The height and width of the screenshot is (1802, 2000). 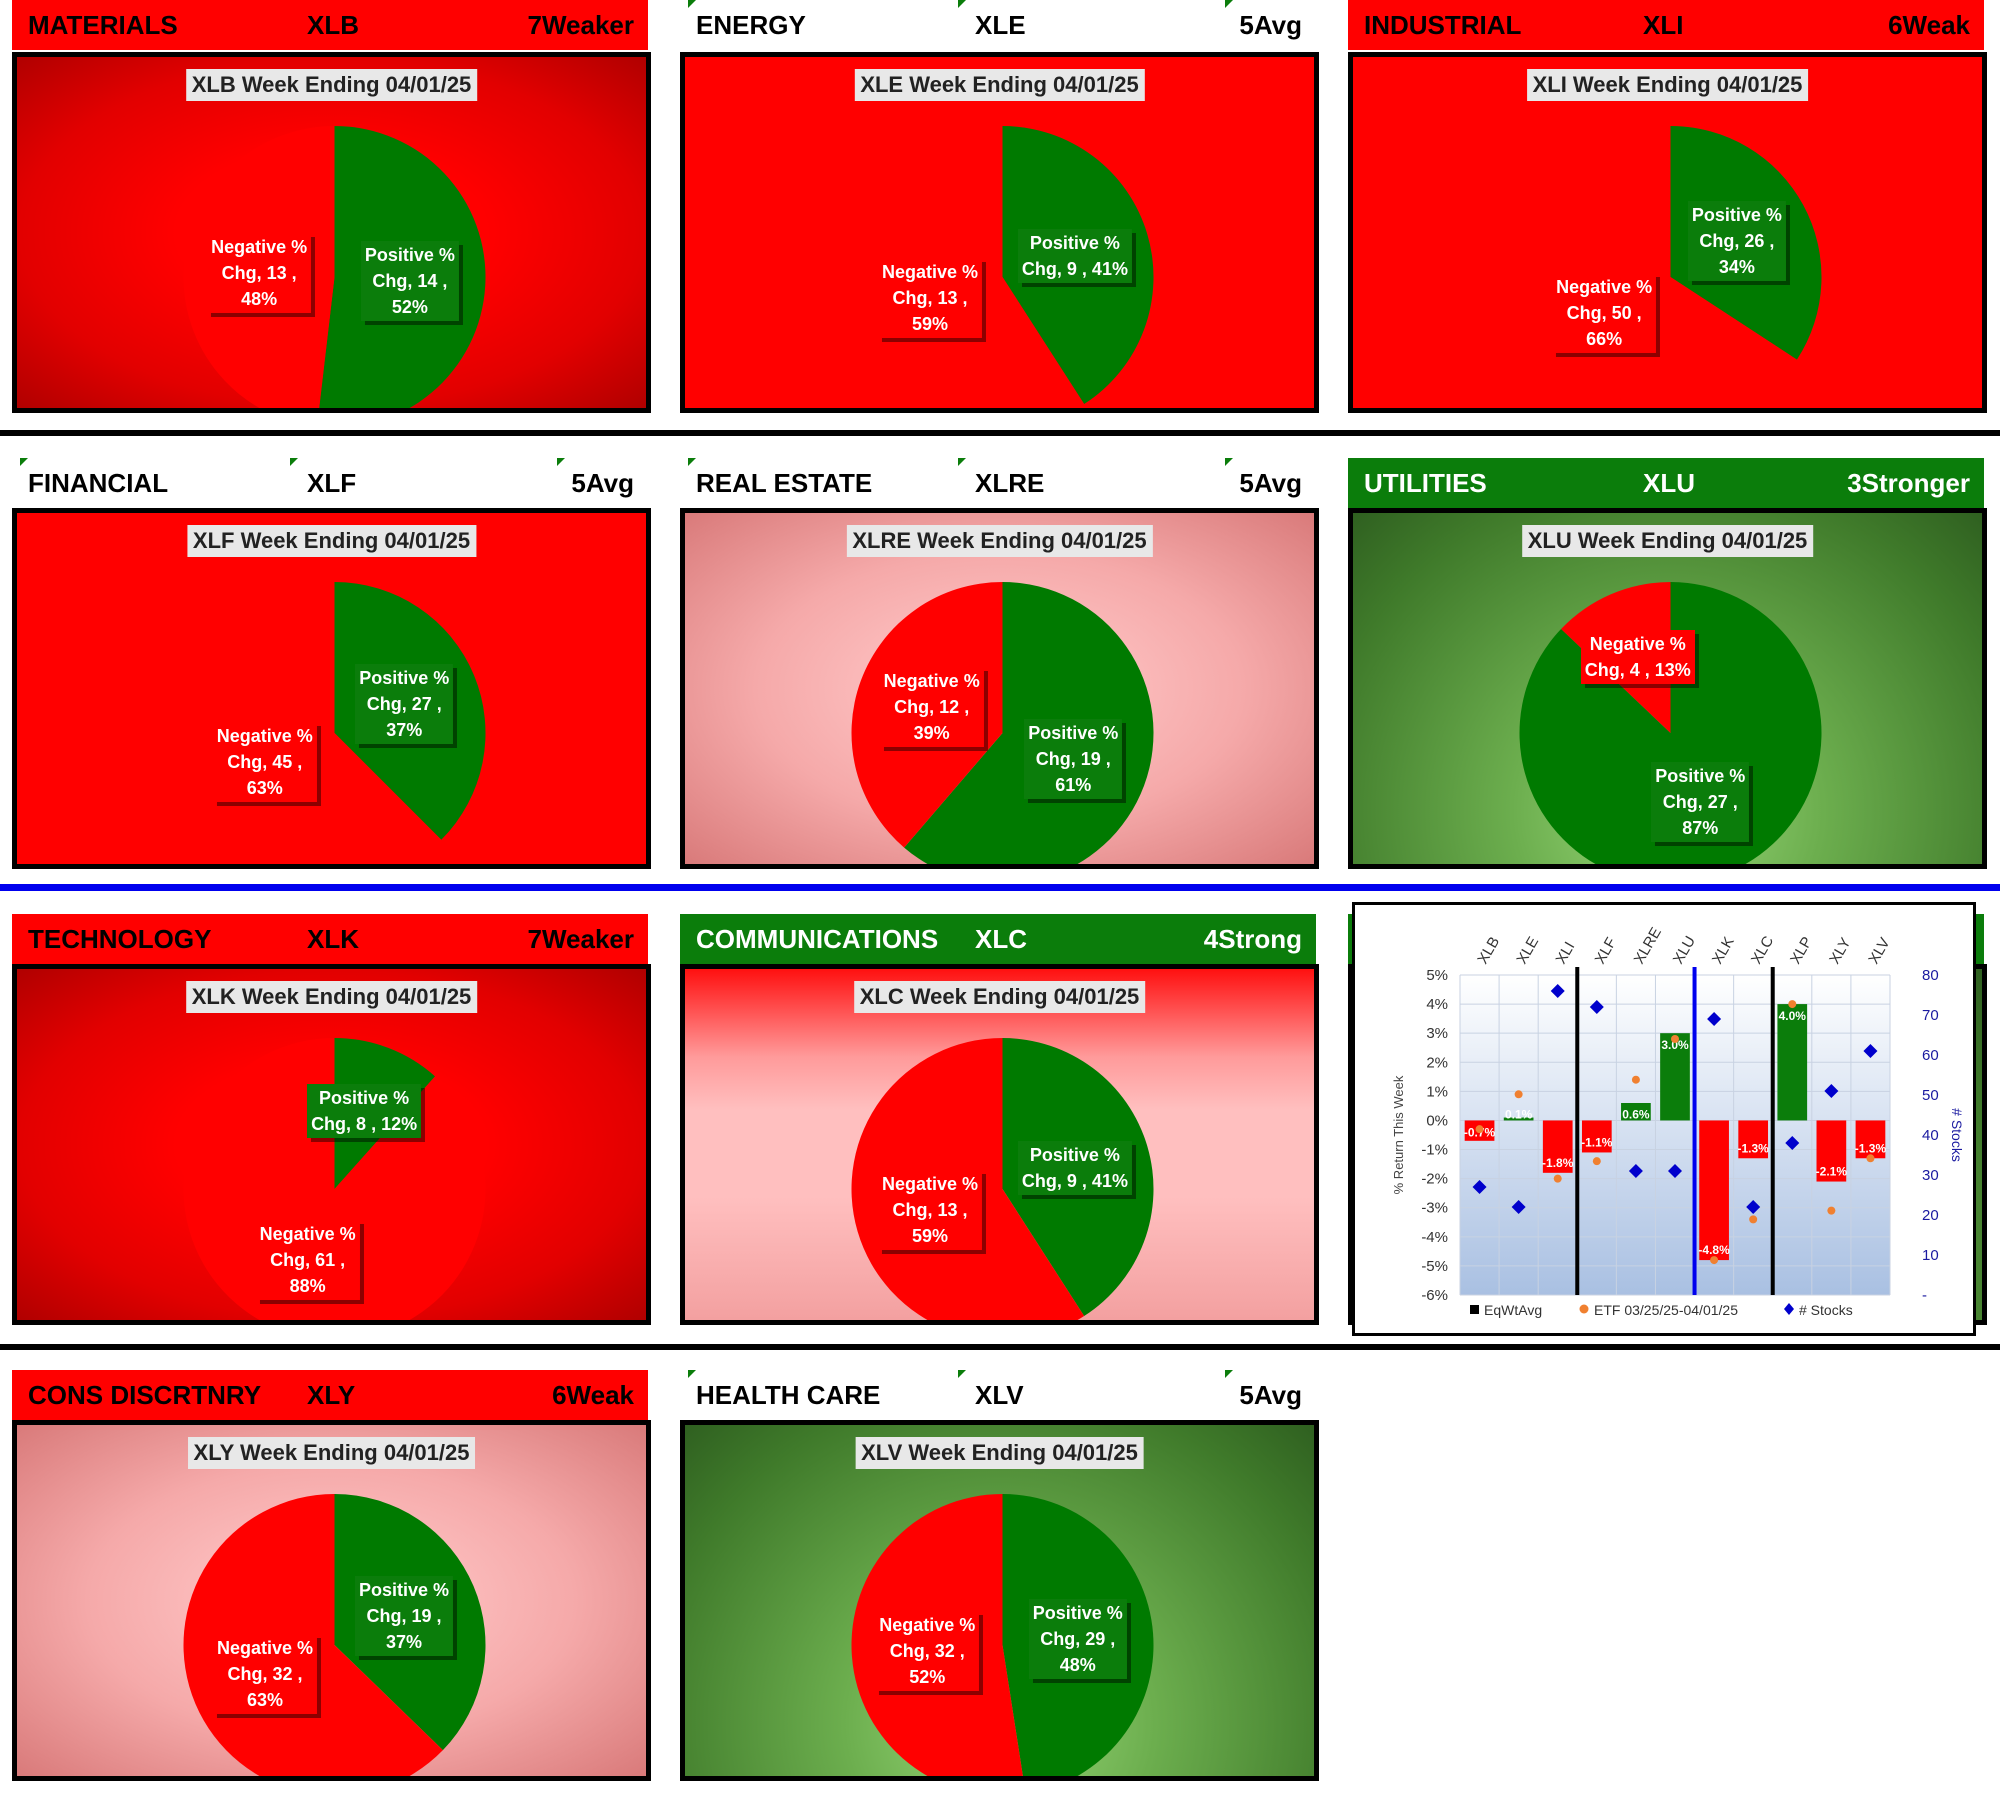 I want to click on sector-name: FINANCIAL, so click(x=98, y=482).